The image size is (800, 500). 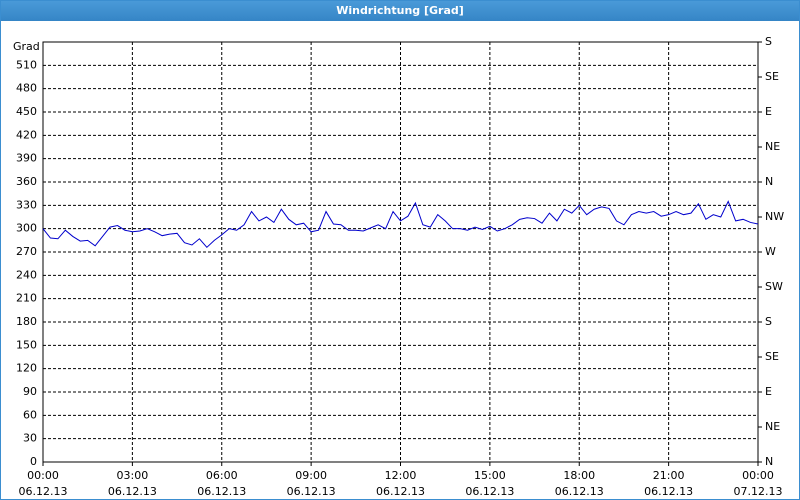 What do you see at coordinates (222, 475) in the screenshot?
I see `x-tick-label: 06:00` at bounding box center [222, 475].